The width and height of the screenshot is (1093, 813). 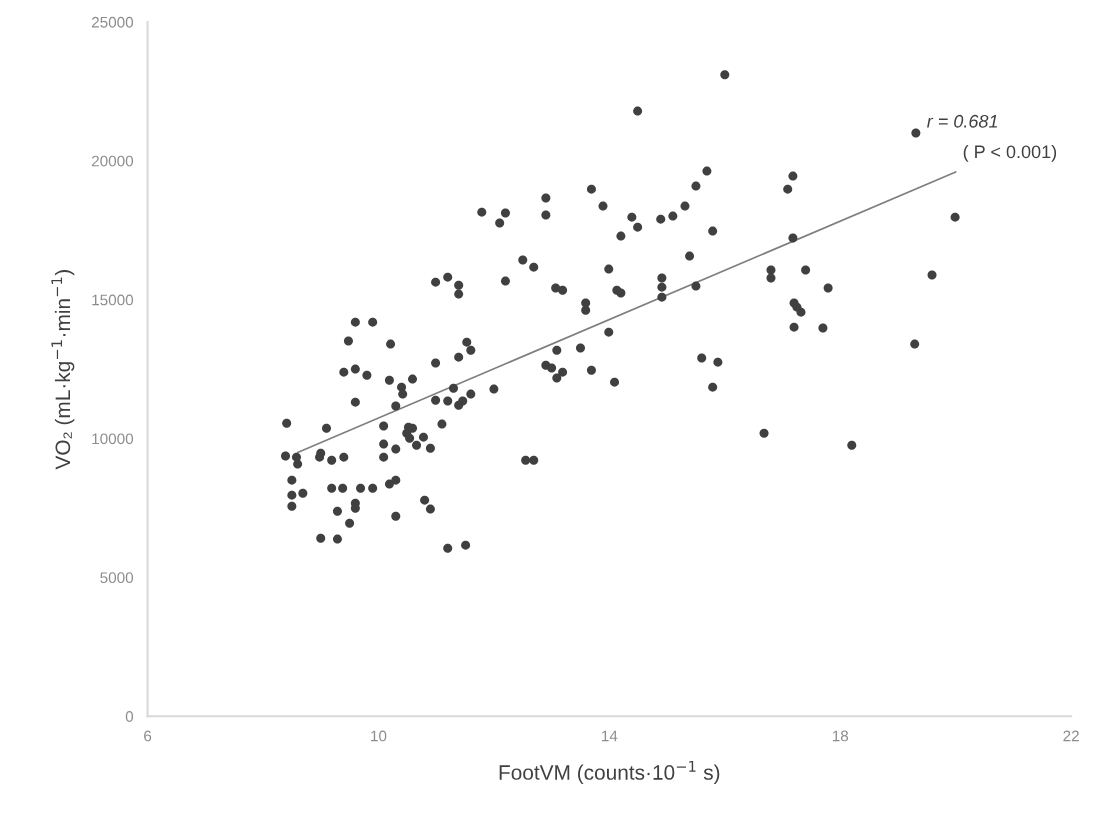 I want to click on x-tick-label: 22, so click(x=1071, y=736).